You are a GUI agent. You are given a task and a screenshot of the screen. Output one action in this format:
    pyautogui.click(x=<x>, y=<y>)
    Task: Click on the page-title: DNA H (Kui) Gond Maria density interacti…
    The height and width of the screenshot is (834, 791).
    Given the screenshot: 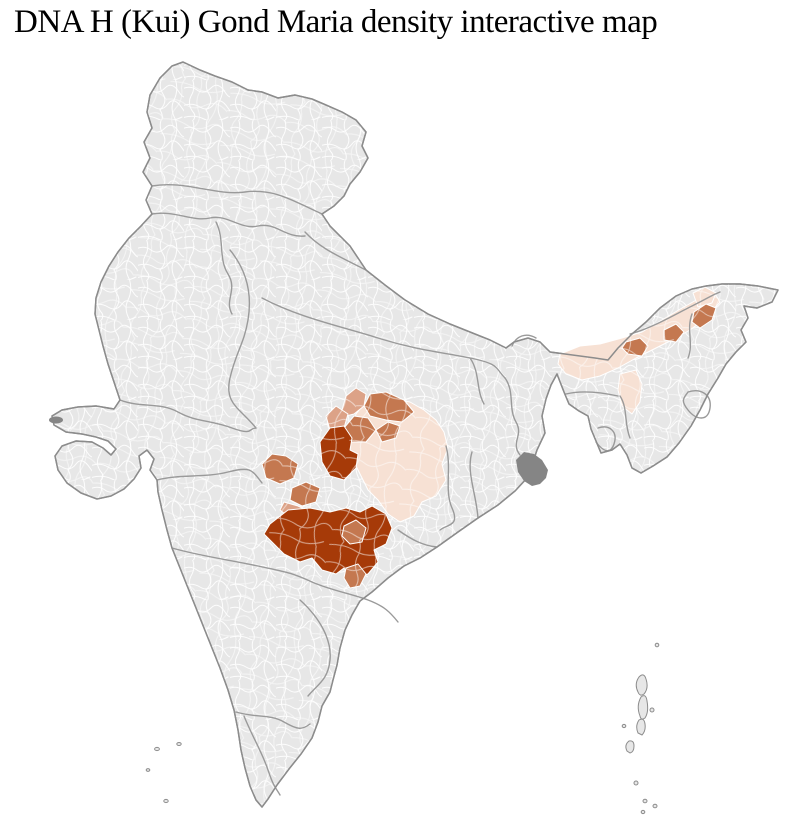 What is the action you would take?
    pyautogui.click(x=336, y=22)
    